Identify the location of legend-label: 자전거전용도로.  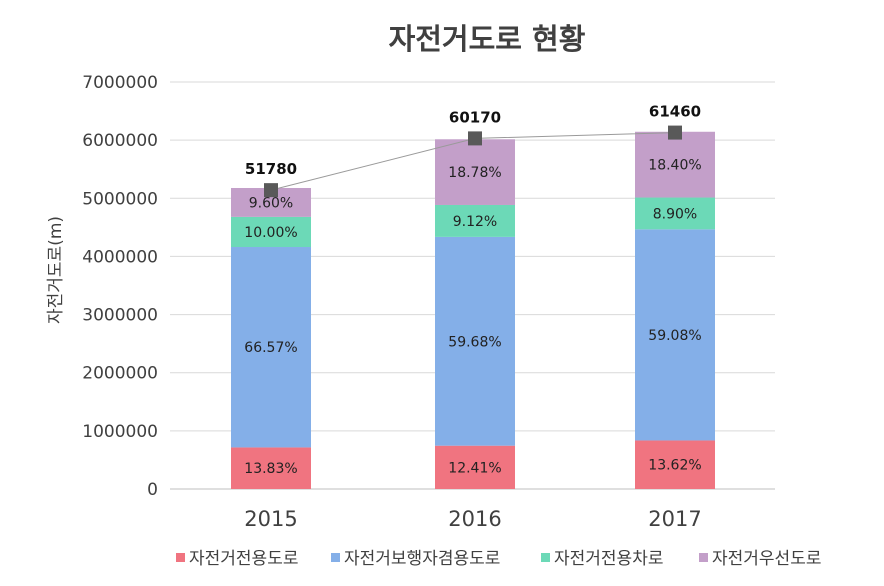
(243, 559).